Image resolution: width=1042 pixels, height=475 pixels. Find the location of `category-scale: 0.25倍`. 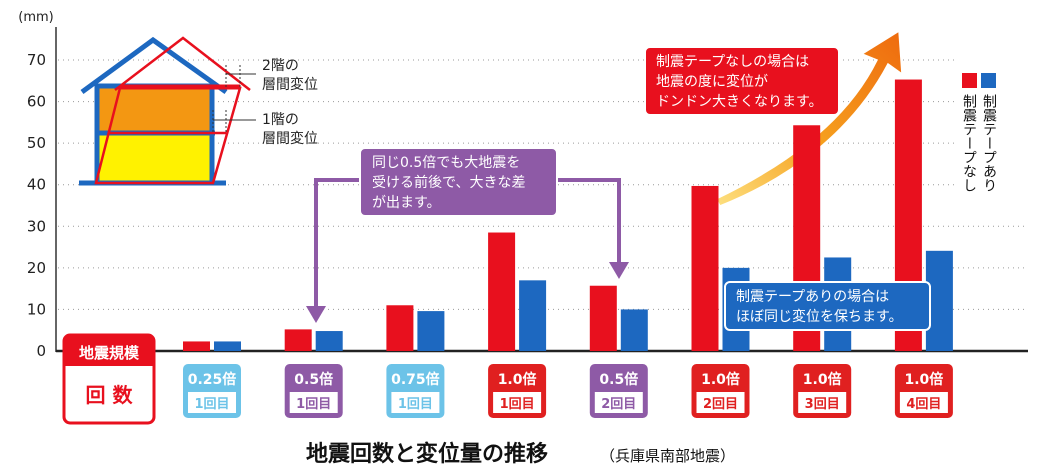

category-scale: 0.25倍 is located at coordinates (212, 379).